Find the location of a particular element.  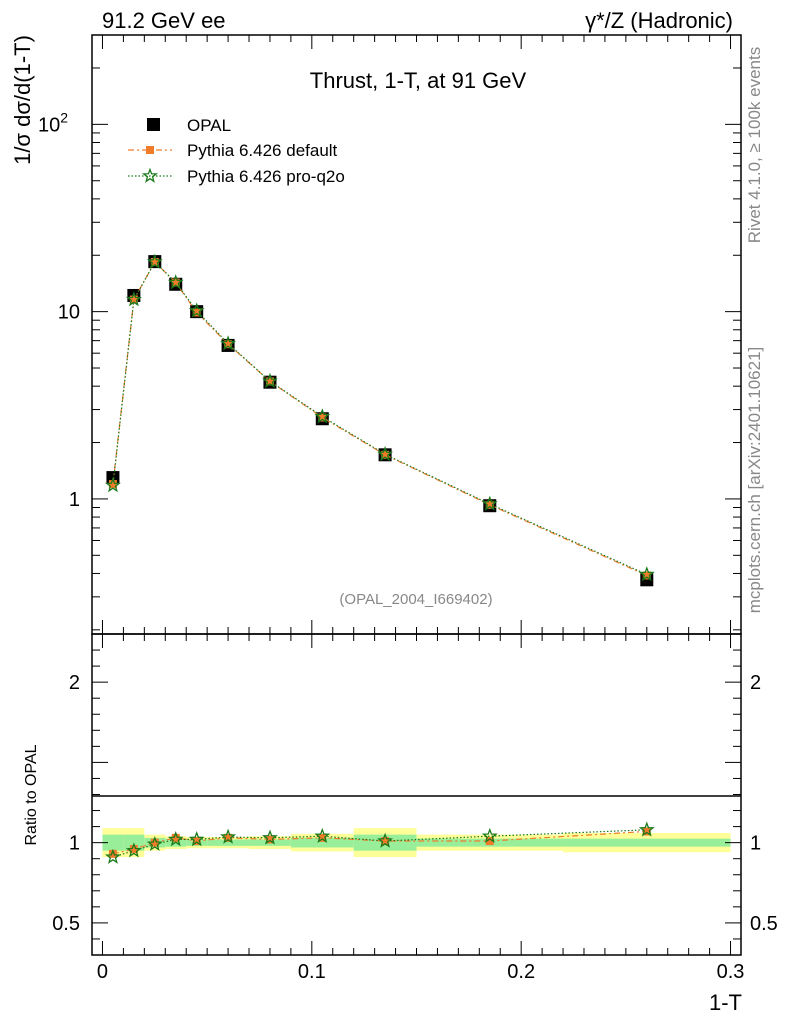

legend-label-proq2o: Pythia 6.426 pro-q2o is located at coordinates (266, 176).